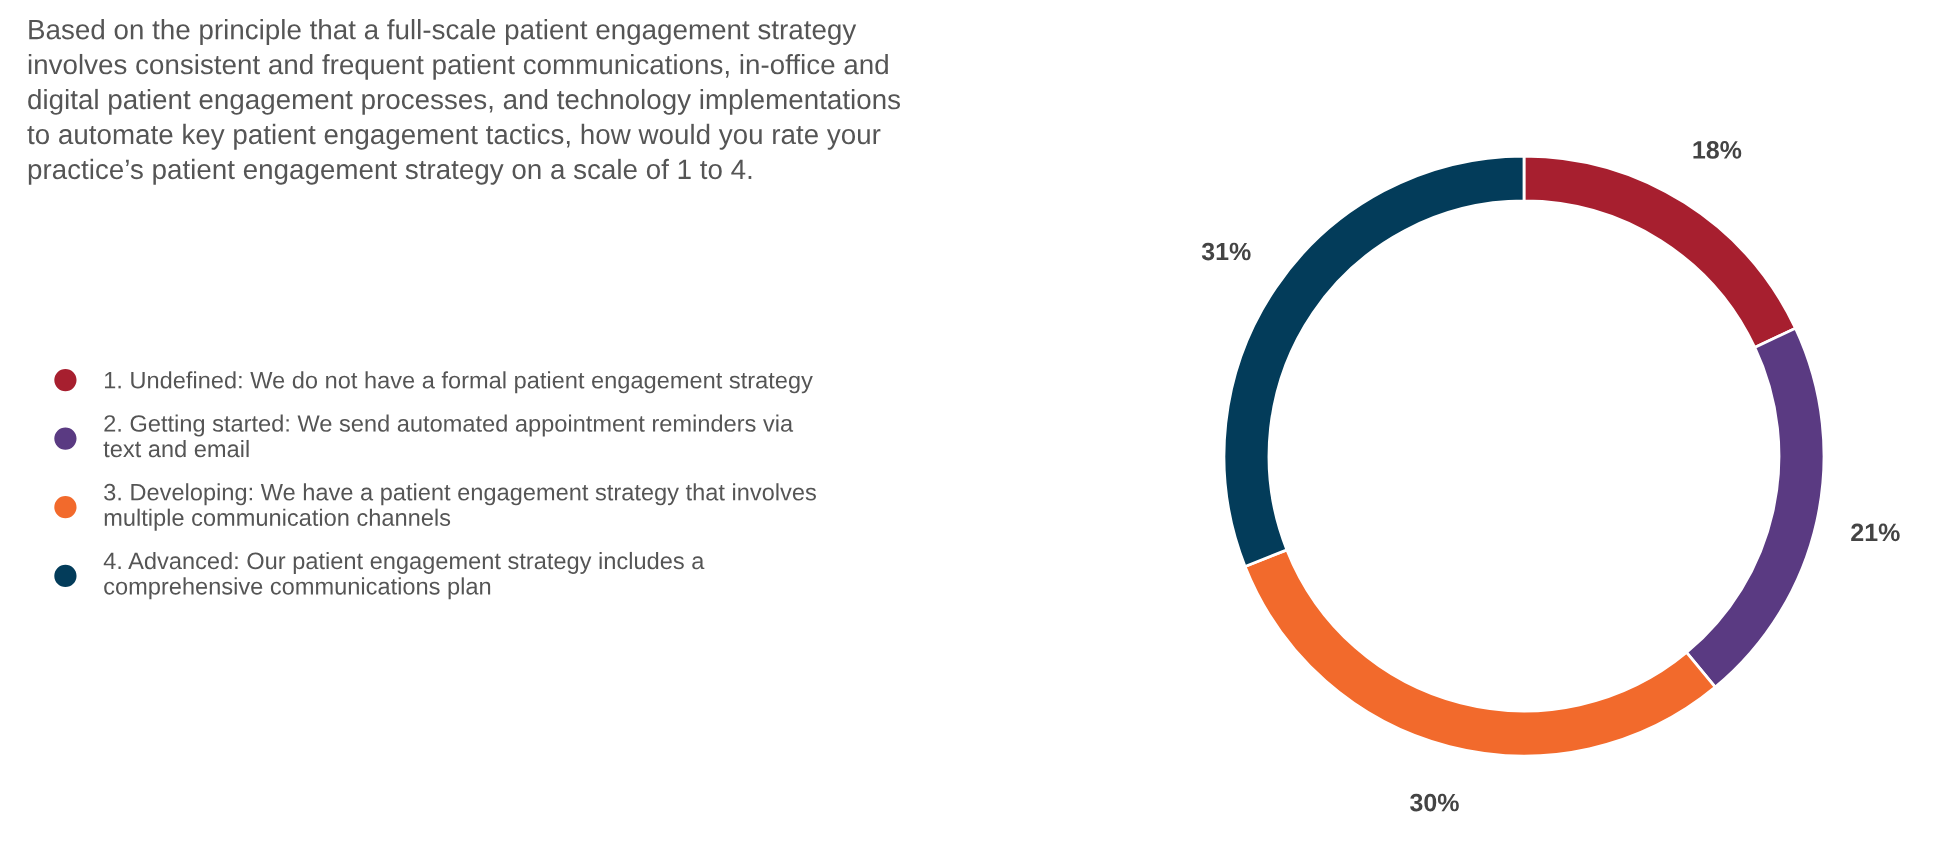 This screenshot has width=1958, height=845. I want to click on data-label: 18%, so click(1717, 150).